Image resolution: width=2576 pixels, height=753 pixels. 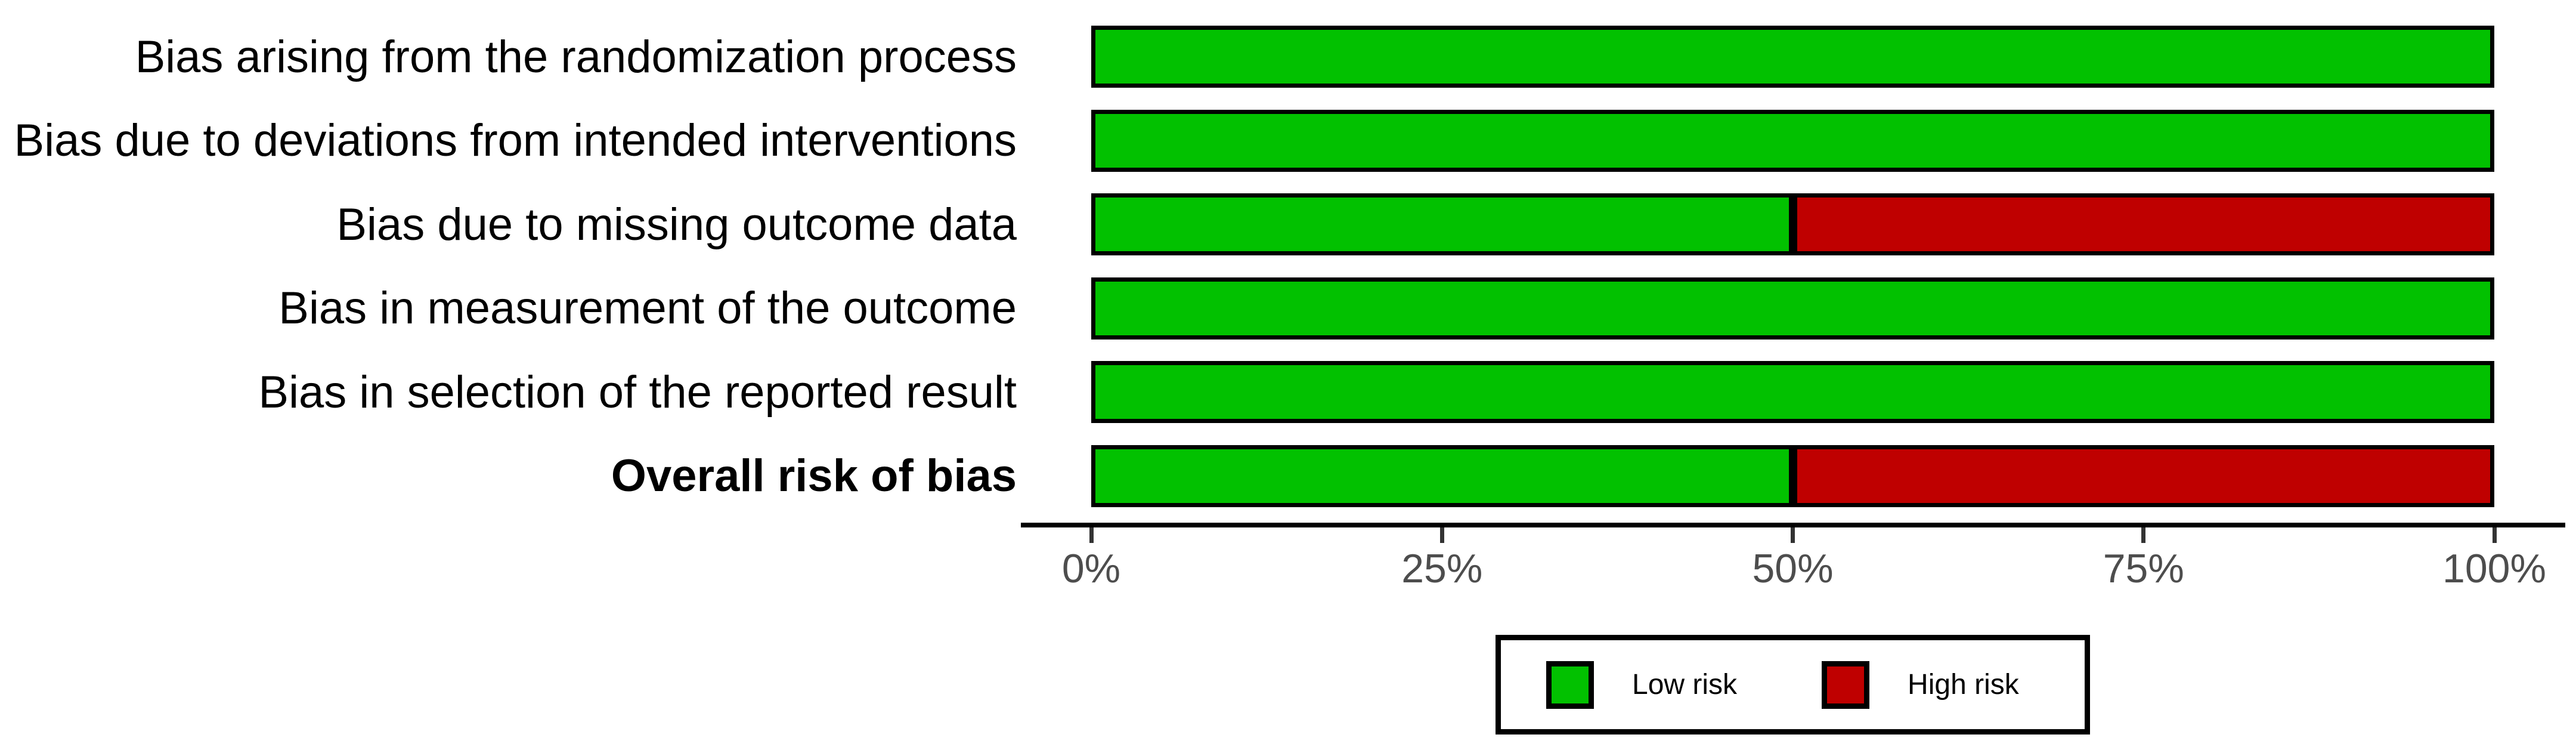 What do you see at coordinates (1846, 685) in the screenshot?
I see `legend-swatch-high-risk` at bounding box center [1846, 685].